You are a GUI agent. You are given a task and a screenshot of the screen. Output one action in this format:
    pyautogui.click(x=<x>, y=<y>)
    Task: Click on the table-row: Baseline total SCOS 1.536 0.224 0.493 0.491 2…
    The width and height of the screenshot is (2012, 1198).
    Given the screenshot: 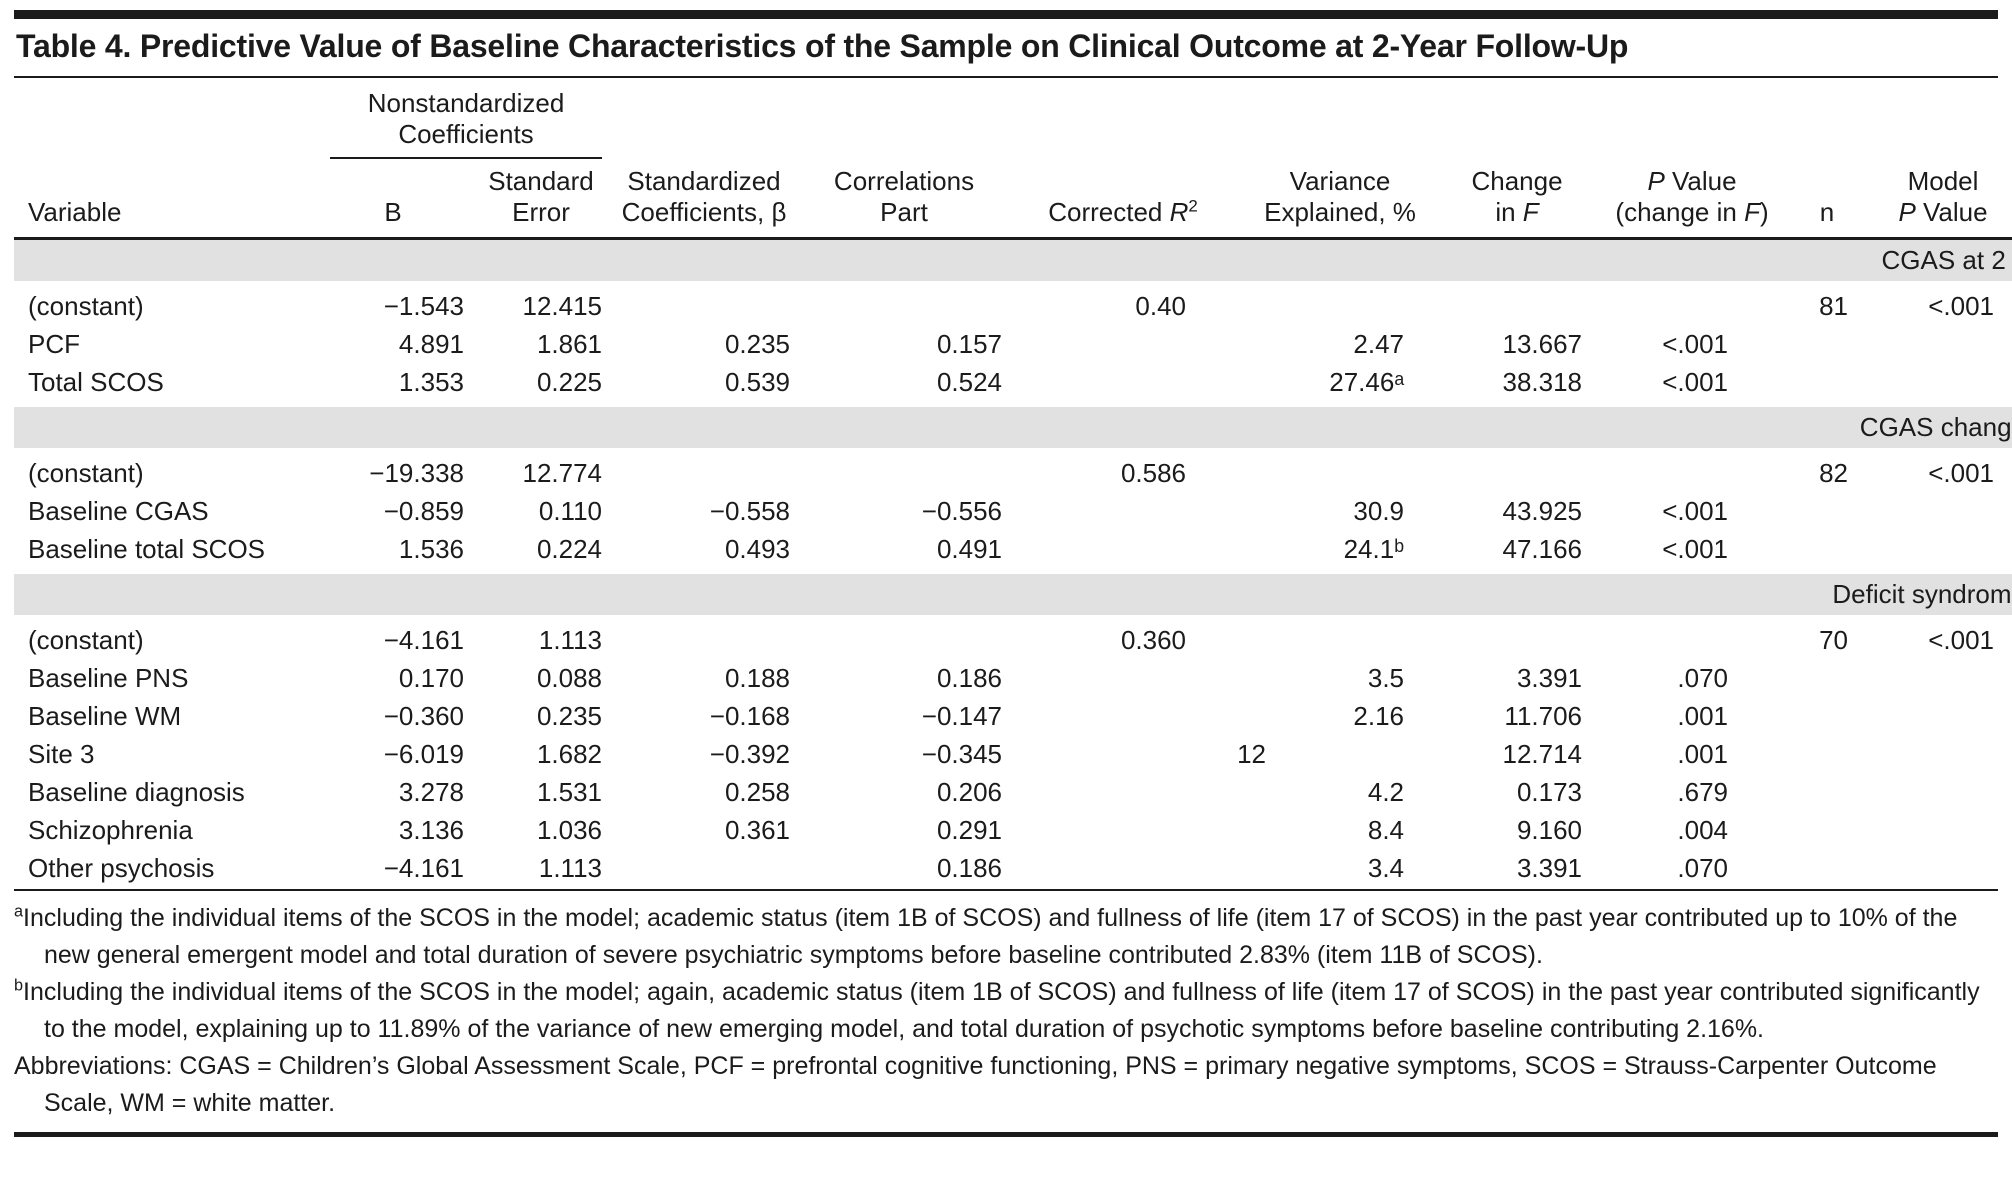 What is the action you would take?
    pyautogui.click(x=1013, y=549)
    